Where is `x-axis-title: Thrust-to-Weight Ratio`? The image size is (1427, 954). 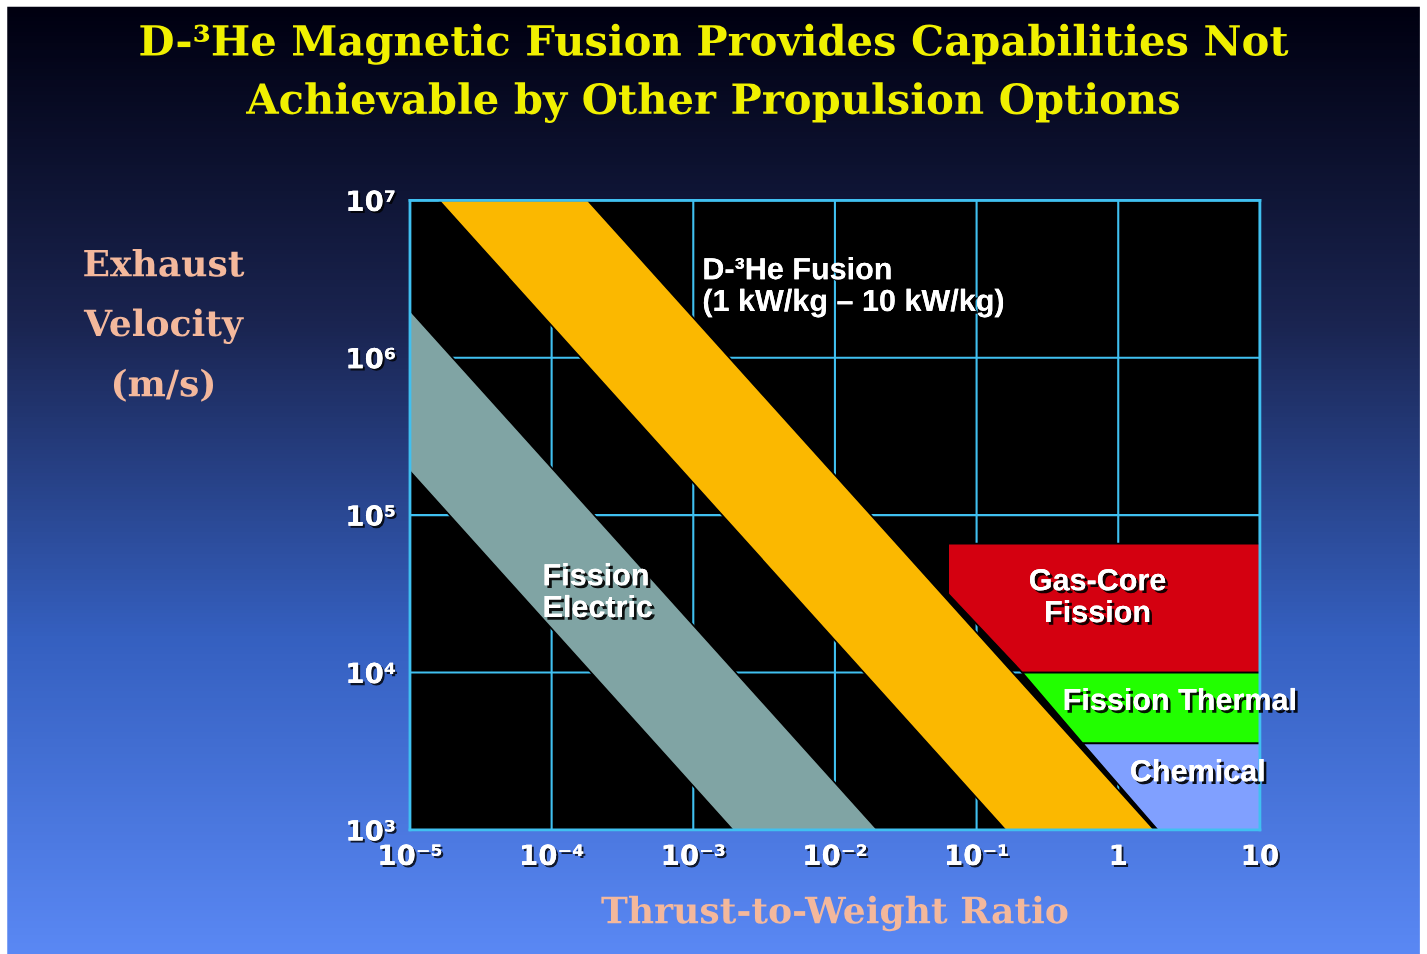
x-axis-title: Thrust-to-Weight Ratio is located at coordinates (834, 913).